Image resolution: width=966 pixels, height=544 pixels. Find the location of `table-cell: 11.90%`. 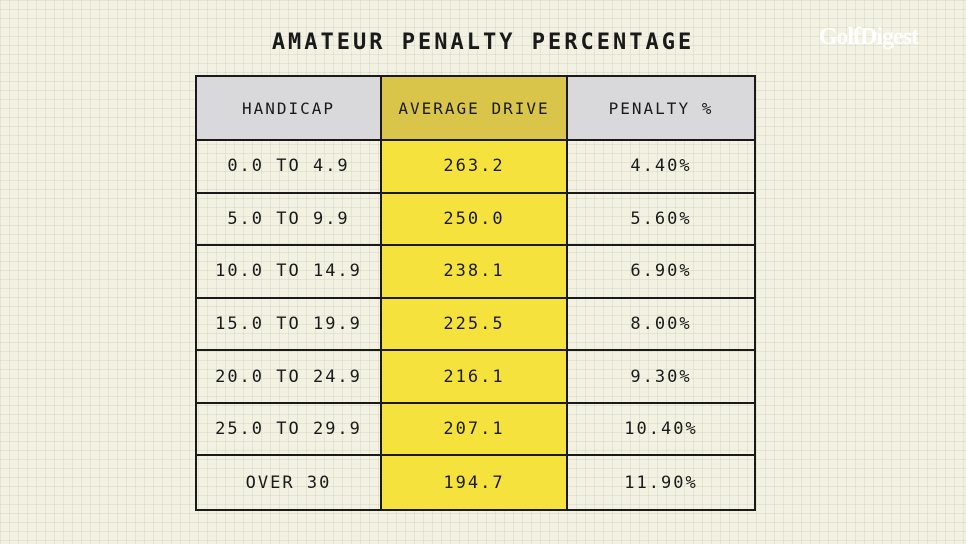

table-cell: 11.90% is located at coordinates (661, 482).